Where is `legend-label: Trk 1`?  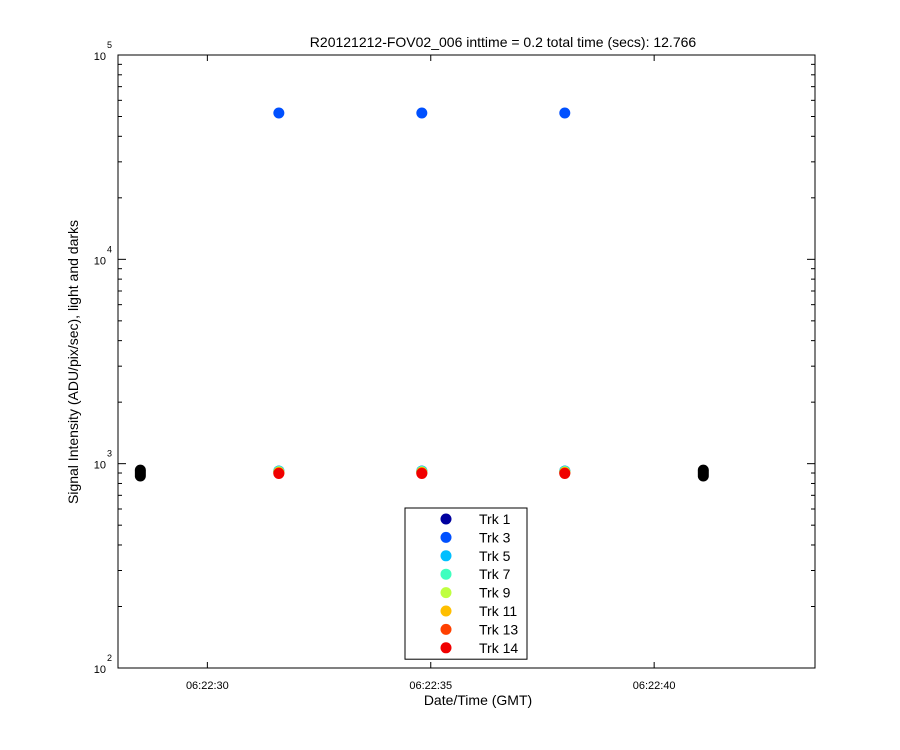
legend-label: Trk 1 is located at coordinates (495, 519).